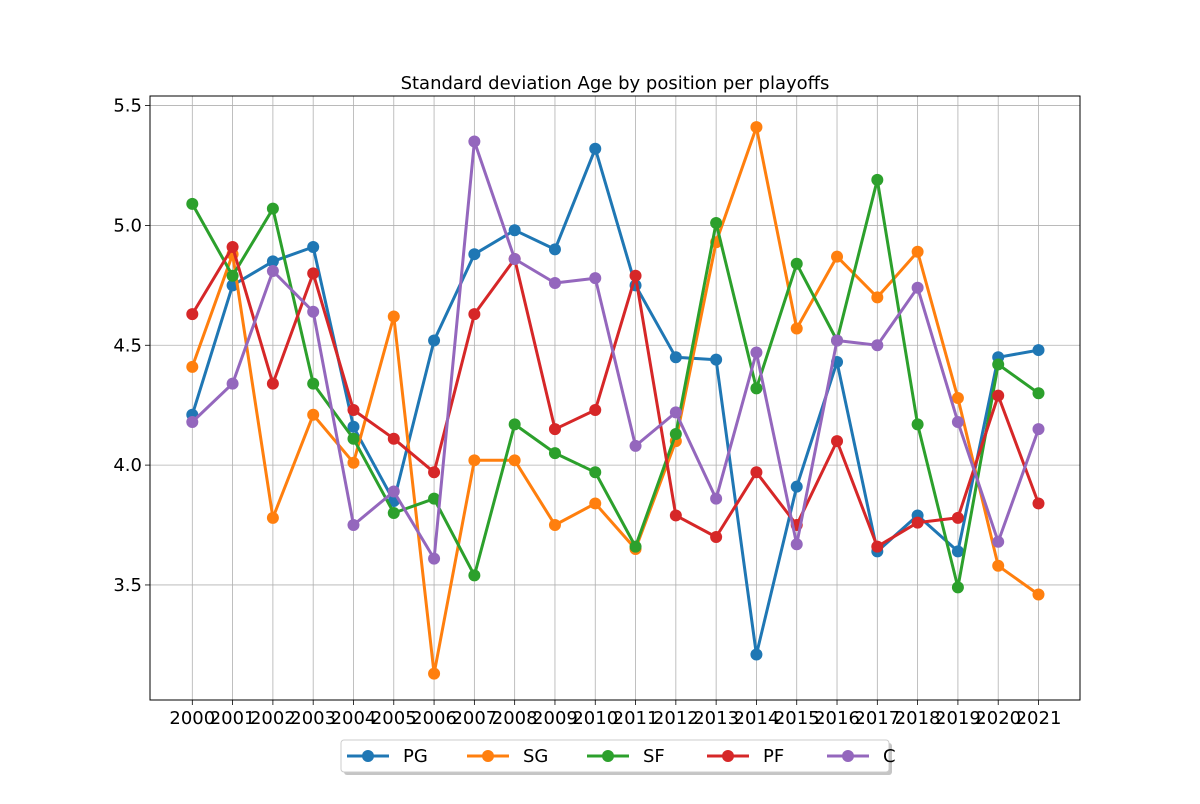 The image size is (1200, 804). I want to click on legend-entry: SF, so click(626, 756).